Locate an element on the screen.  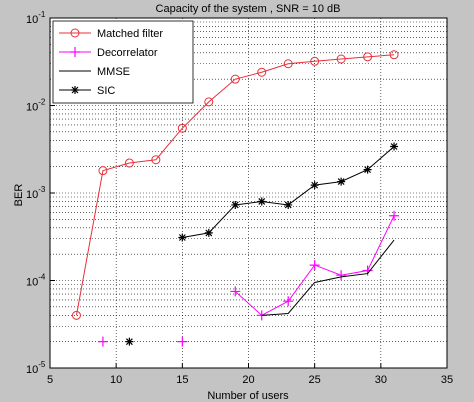
x-tick-label: 10 is located at coordinates (116, 380).